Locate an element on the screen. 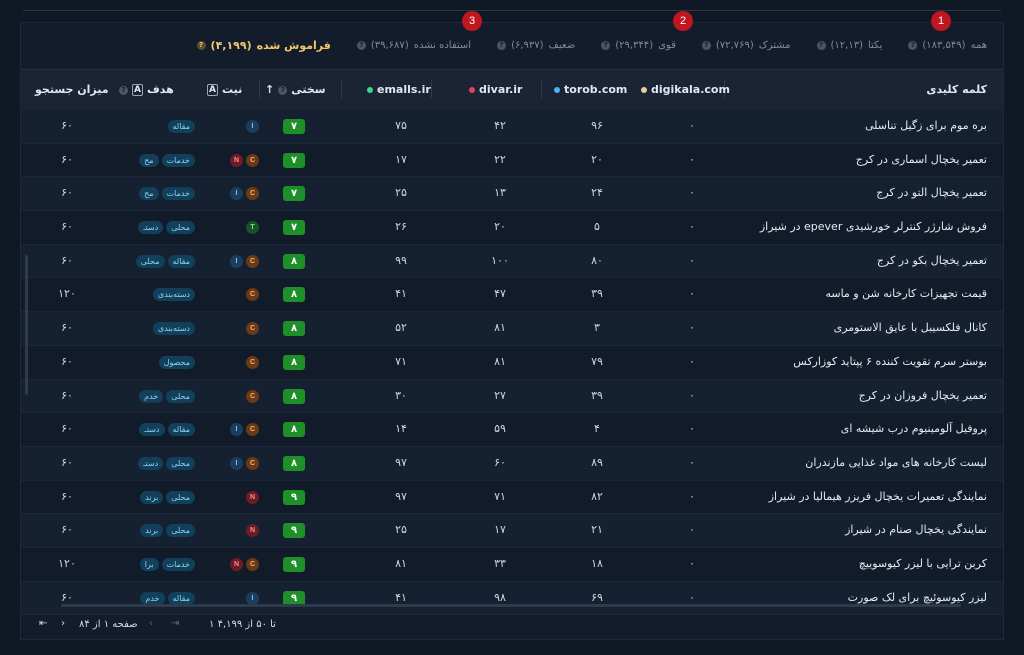 This screenshot has height=655, width=1024. tab-label: مشترک is located at coordinates (774, 45).